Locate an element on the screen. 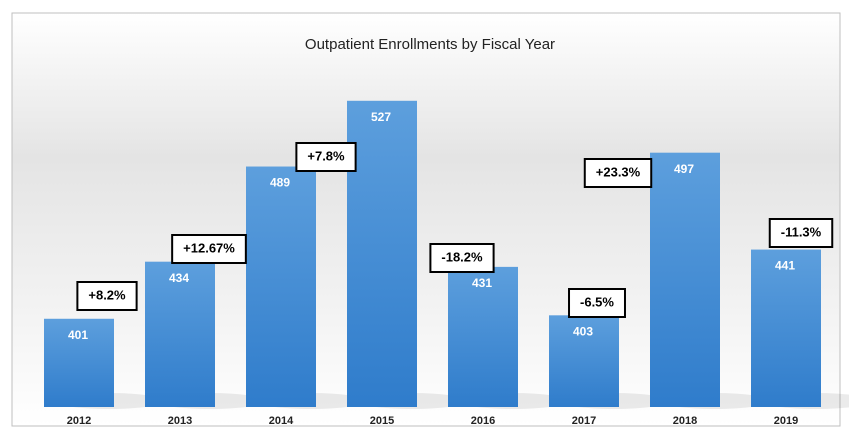 Image resolution: width=849 pixels, height=434 pixels. data-label: 403 is located at coordinates (583, 331).